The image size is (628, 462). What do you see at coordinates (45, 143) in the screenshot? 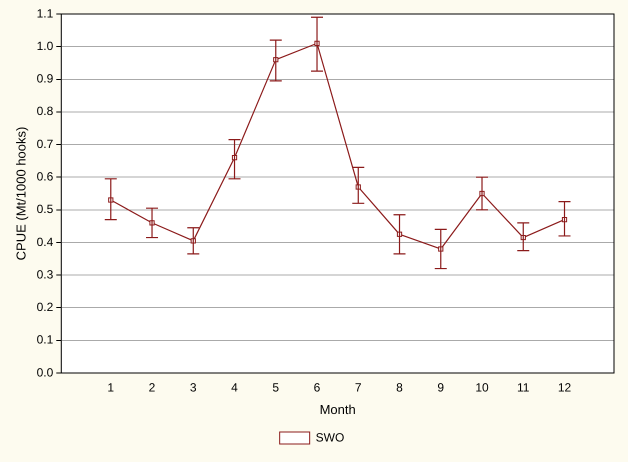
I see `y-tick-label: 0.7` at bounding box center [45, 143].